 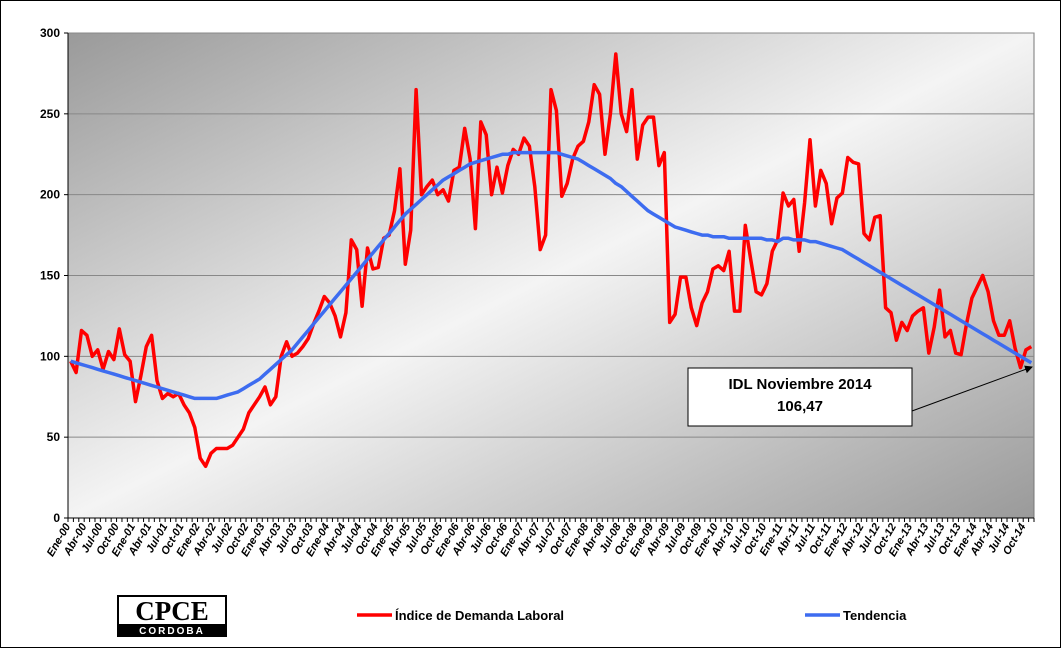 What do you see at coordinates (172, 611) in the screenshot?
I see `logo-name: CPCE` at bounding box center [172, 611].